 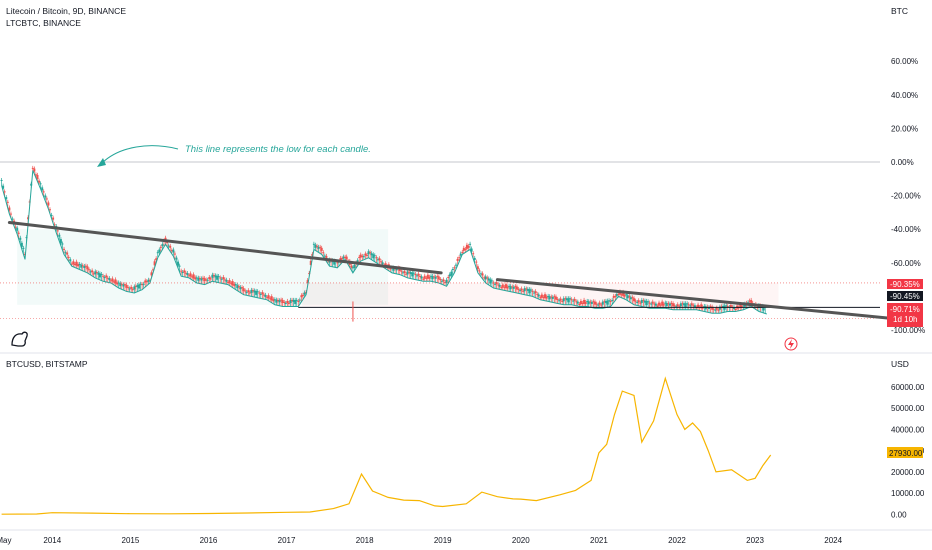 I want to click on x-tick-label: 2024, so click(x=833, y=540).